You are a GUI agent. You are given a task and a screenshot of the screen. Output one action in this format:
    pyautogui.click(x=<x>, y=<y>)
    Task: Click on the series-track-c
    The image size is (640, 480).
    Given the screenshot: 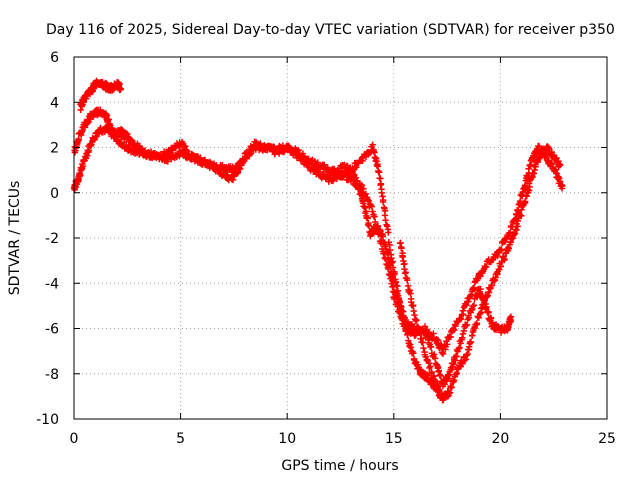 What is the action you would take?
    pyautogui.click(x=100, y=95)
    